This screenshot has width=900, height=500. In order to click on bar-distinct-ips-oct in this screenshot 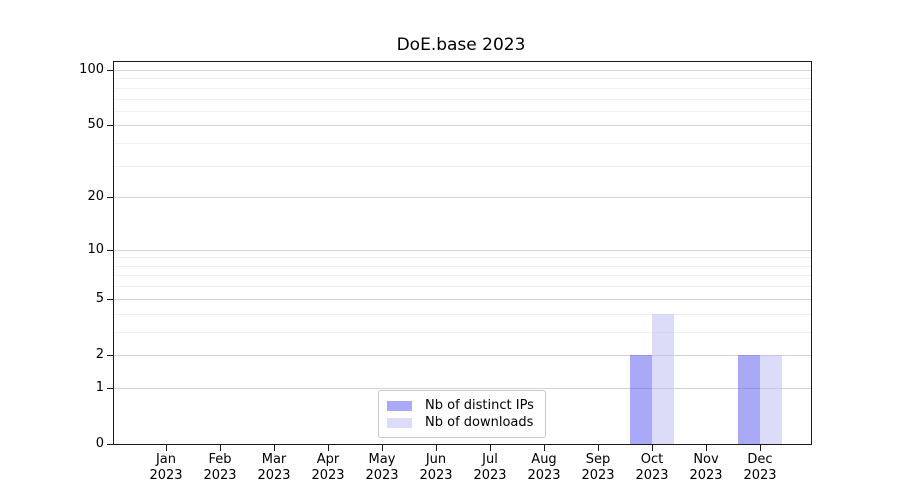, I will do `click(641, 399)`.